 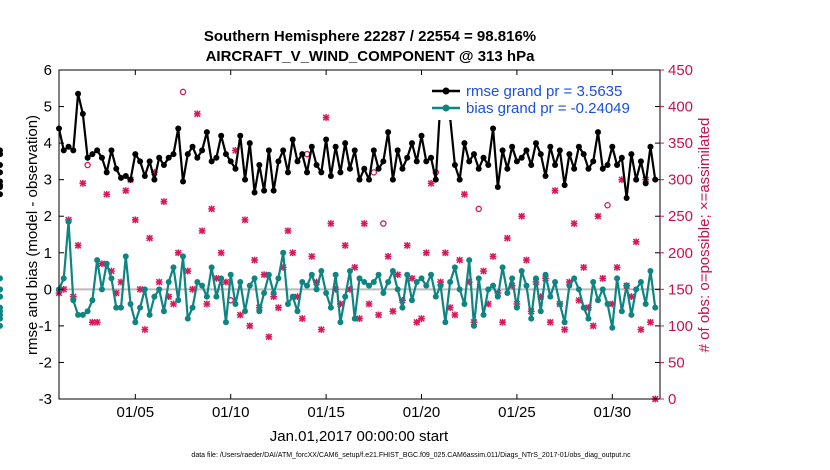 I want to click on y-axis-label: rmse and bias (model - observation), so click(x=32, y=235).